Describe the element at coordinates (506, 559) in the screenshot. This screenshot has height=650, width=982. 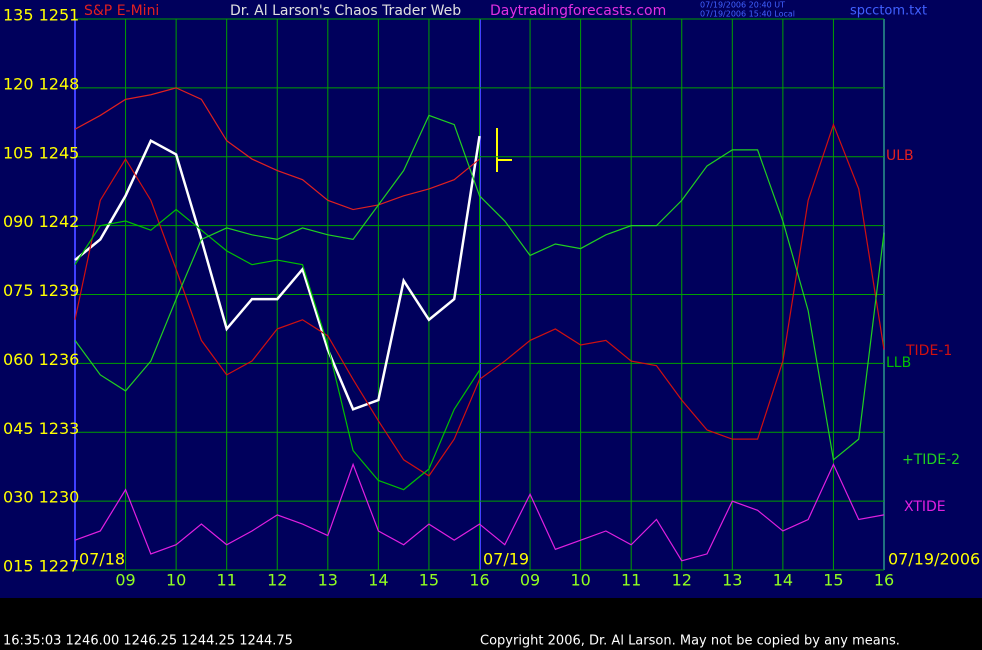
I see `date-label: 07/19` at that location.